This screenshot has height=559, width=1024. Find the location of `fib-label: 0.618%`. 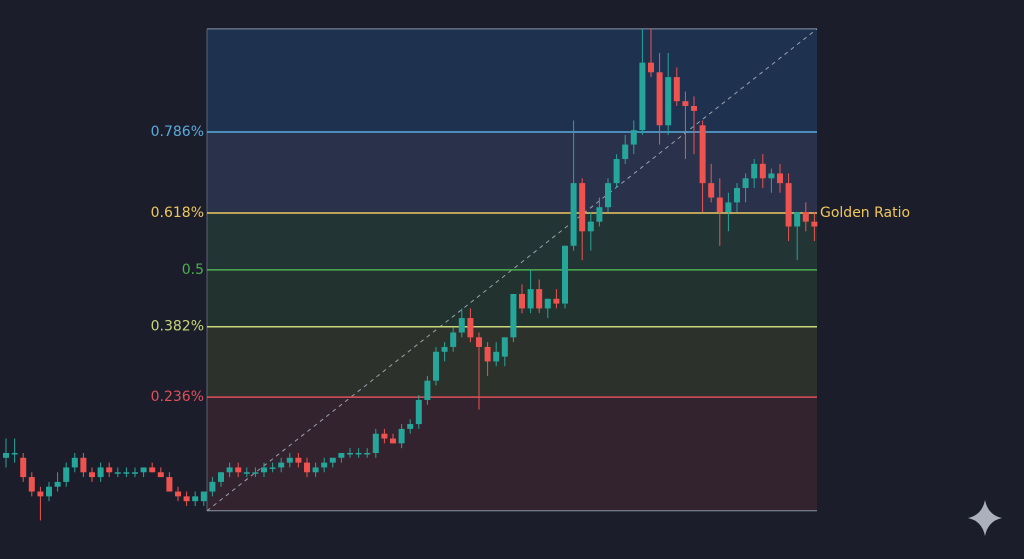

fib-label: 0.618% is located at coordinates (177, 213).